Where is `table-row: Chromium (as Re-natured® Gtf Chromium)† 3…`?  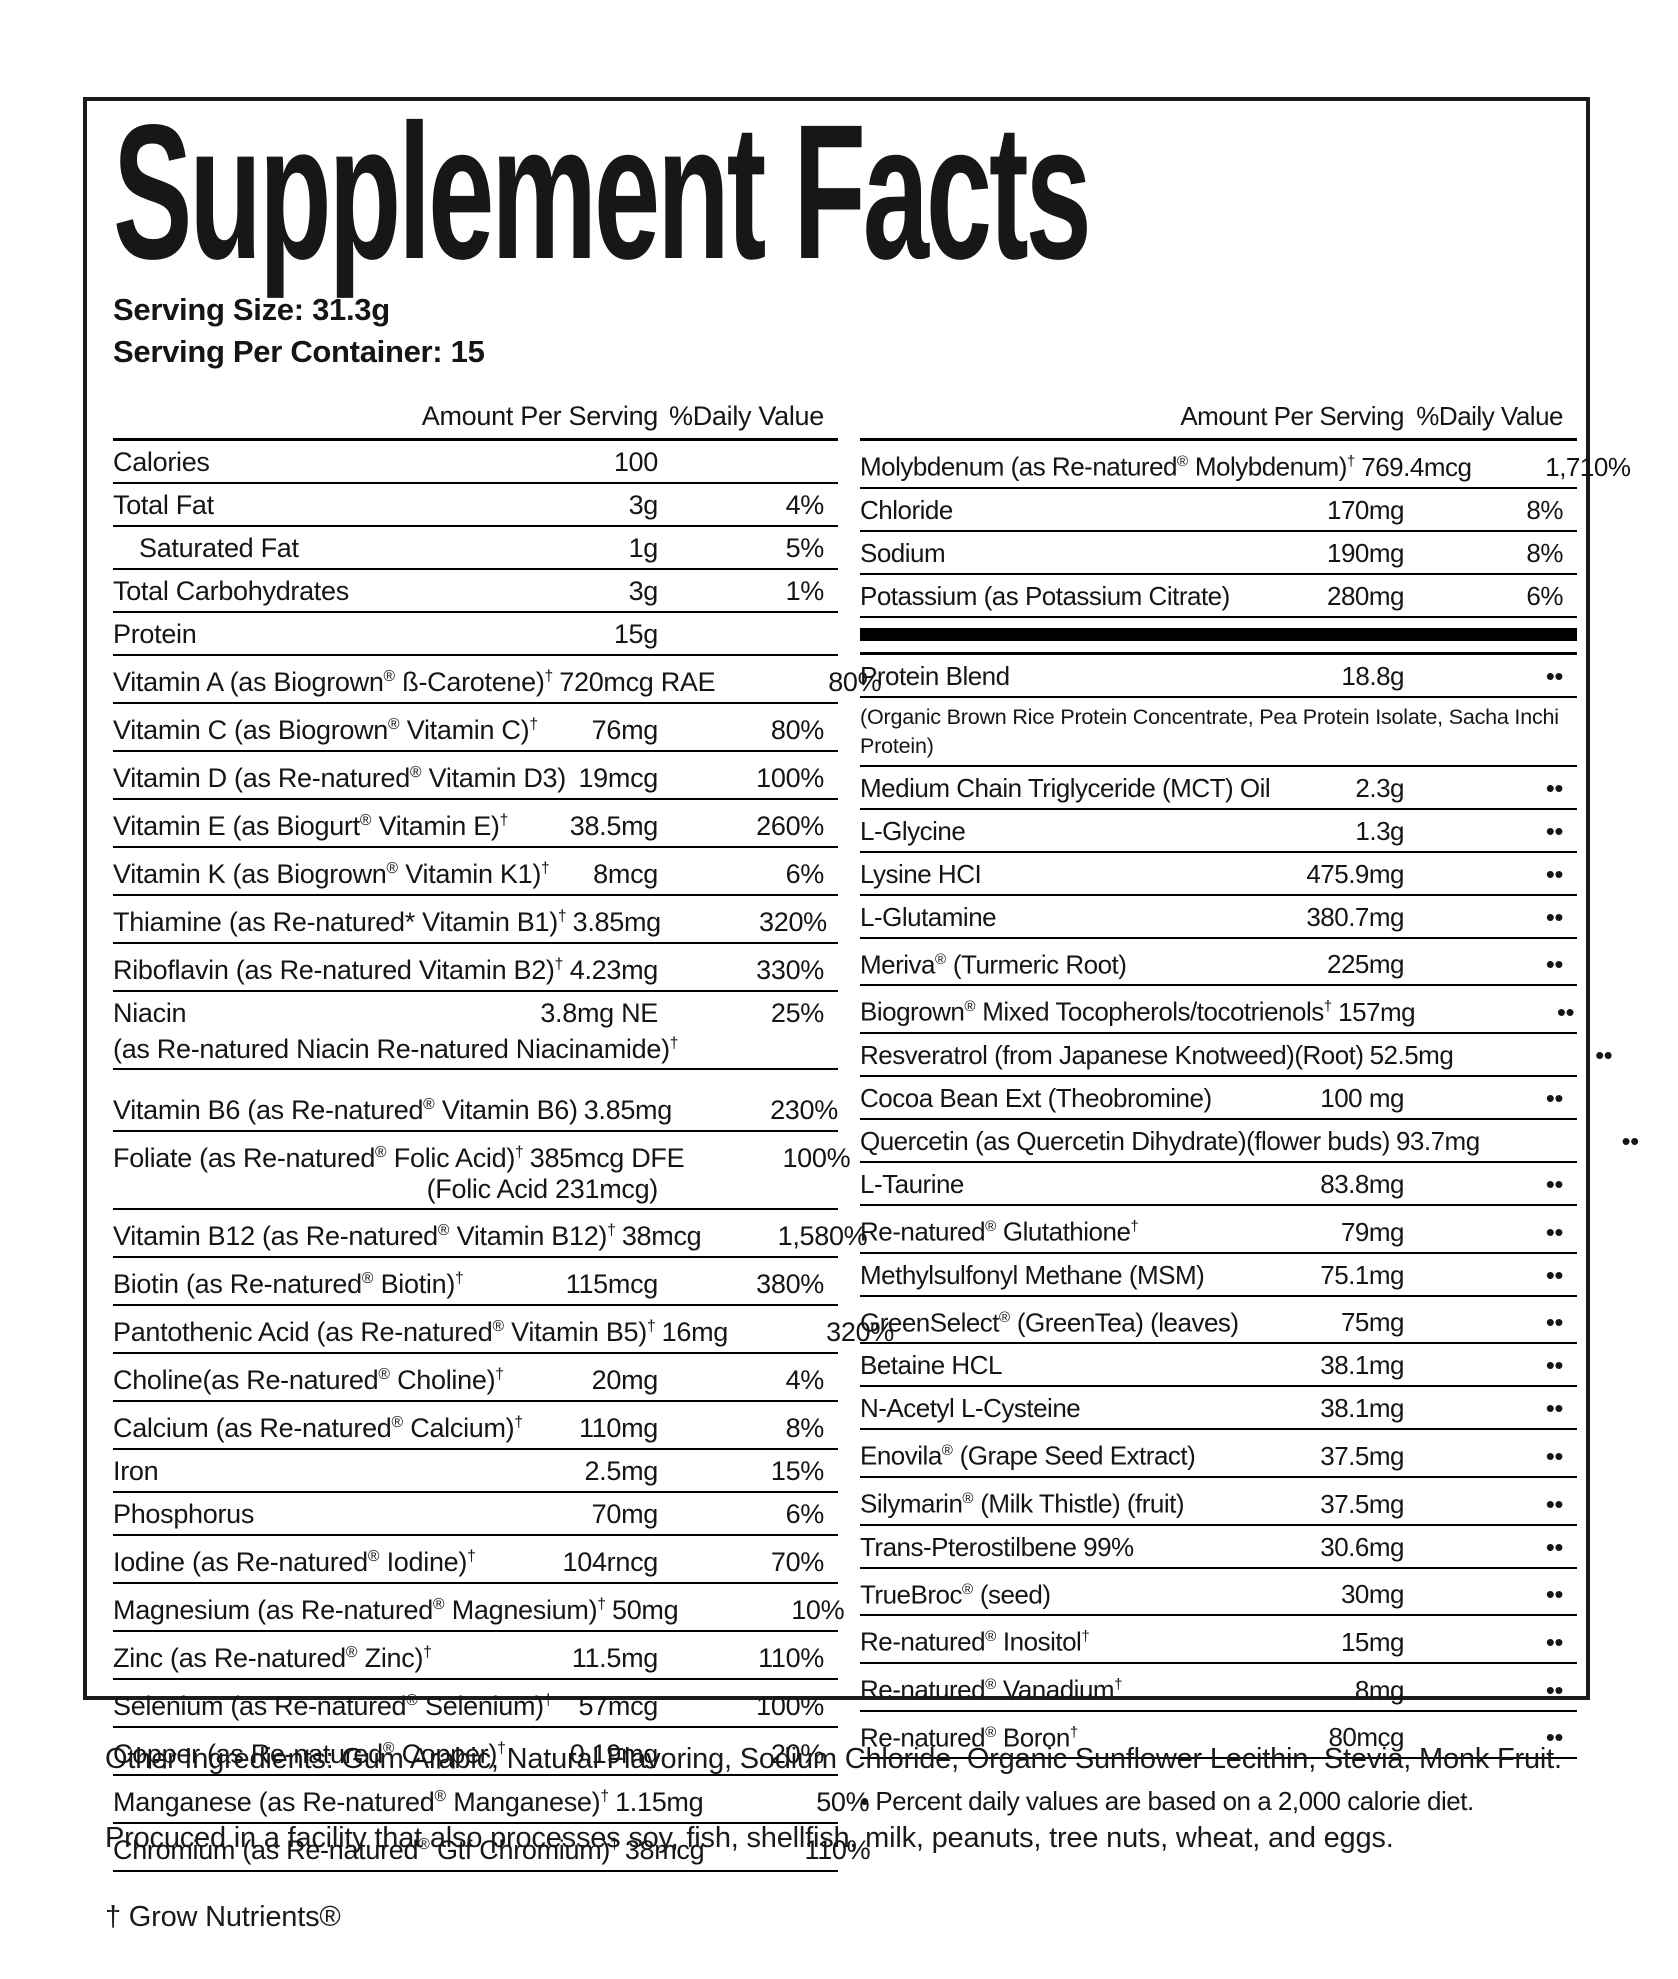 table-row: Chromium (as Re-natured® Gtf Chromium)† 3… is located at coordinates (492, 1848).